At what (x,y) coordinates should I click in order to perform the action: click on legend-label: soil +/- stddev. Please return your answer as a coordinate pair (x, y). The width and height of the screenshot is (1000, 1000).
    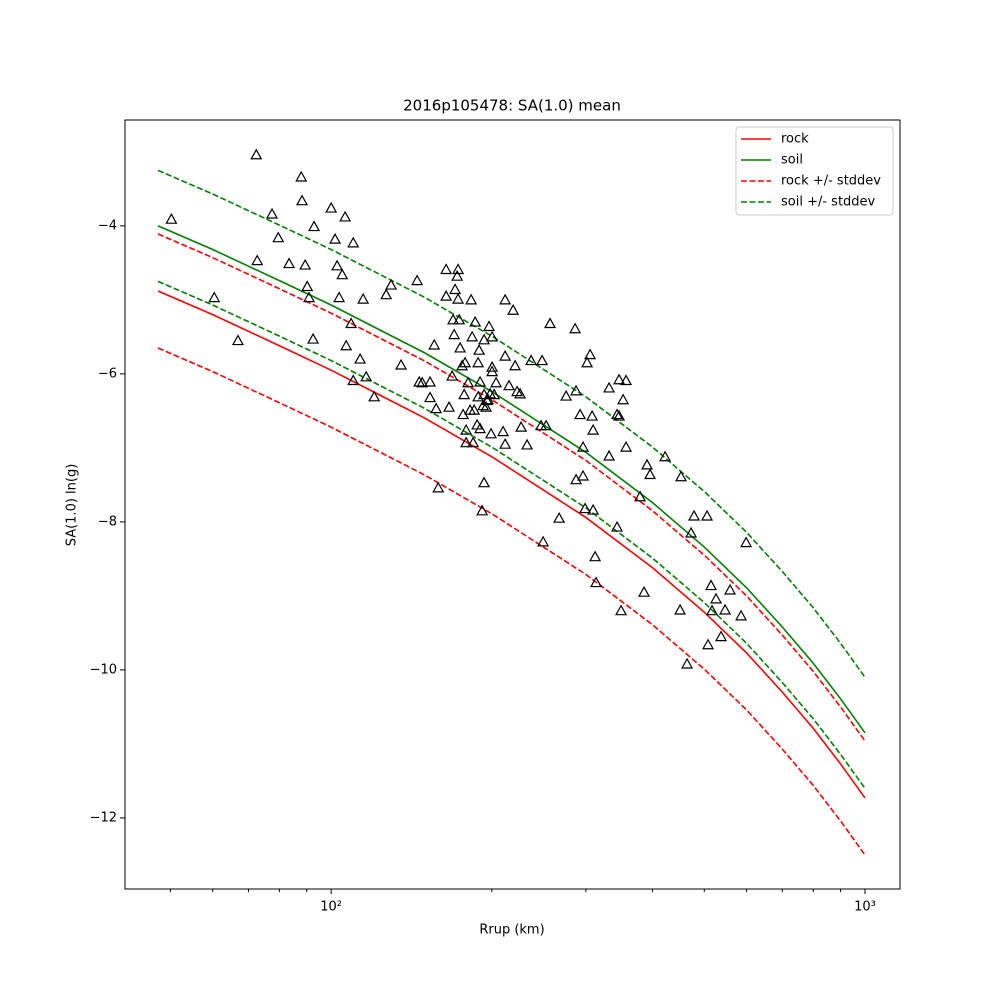
    Looking at the image, I should click on (828, 202).